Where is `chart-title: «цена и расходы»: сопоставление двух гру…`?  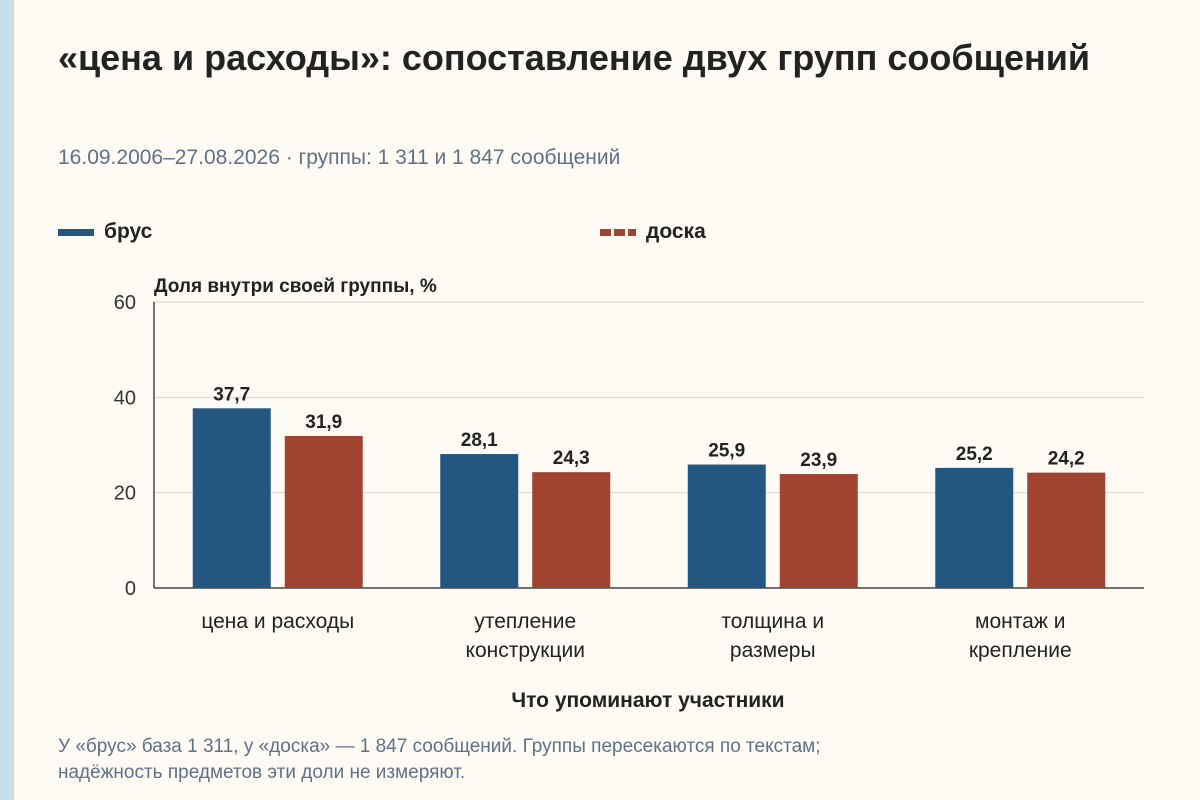 chart-title: «цена и расходы»: сопоставление двух гру… is located at coordinates (574, 57).